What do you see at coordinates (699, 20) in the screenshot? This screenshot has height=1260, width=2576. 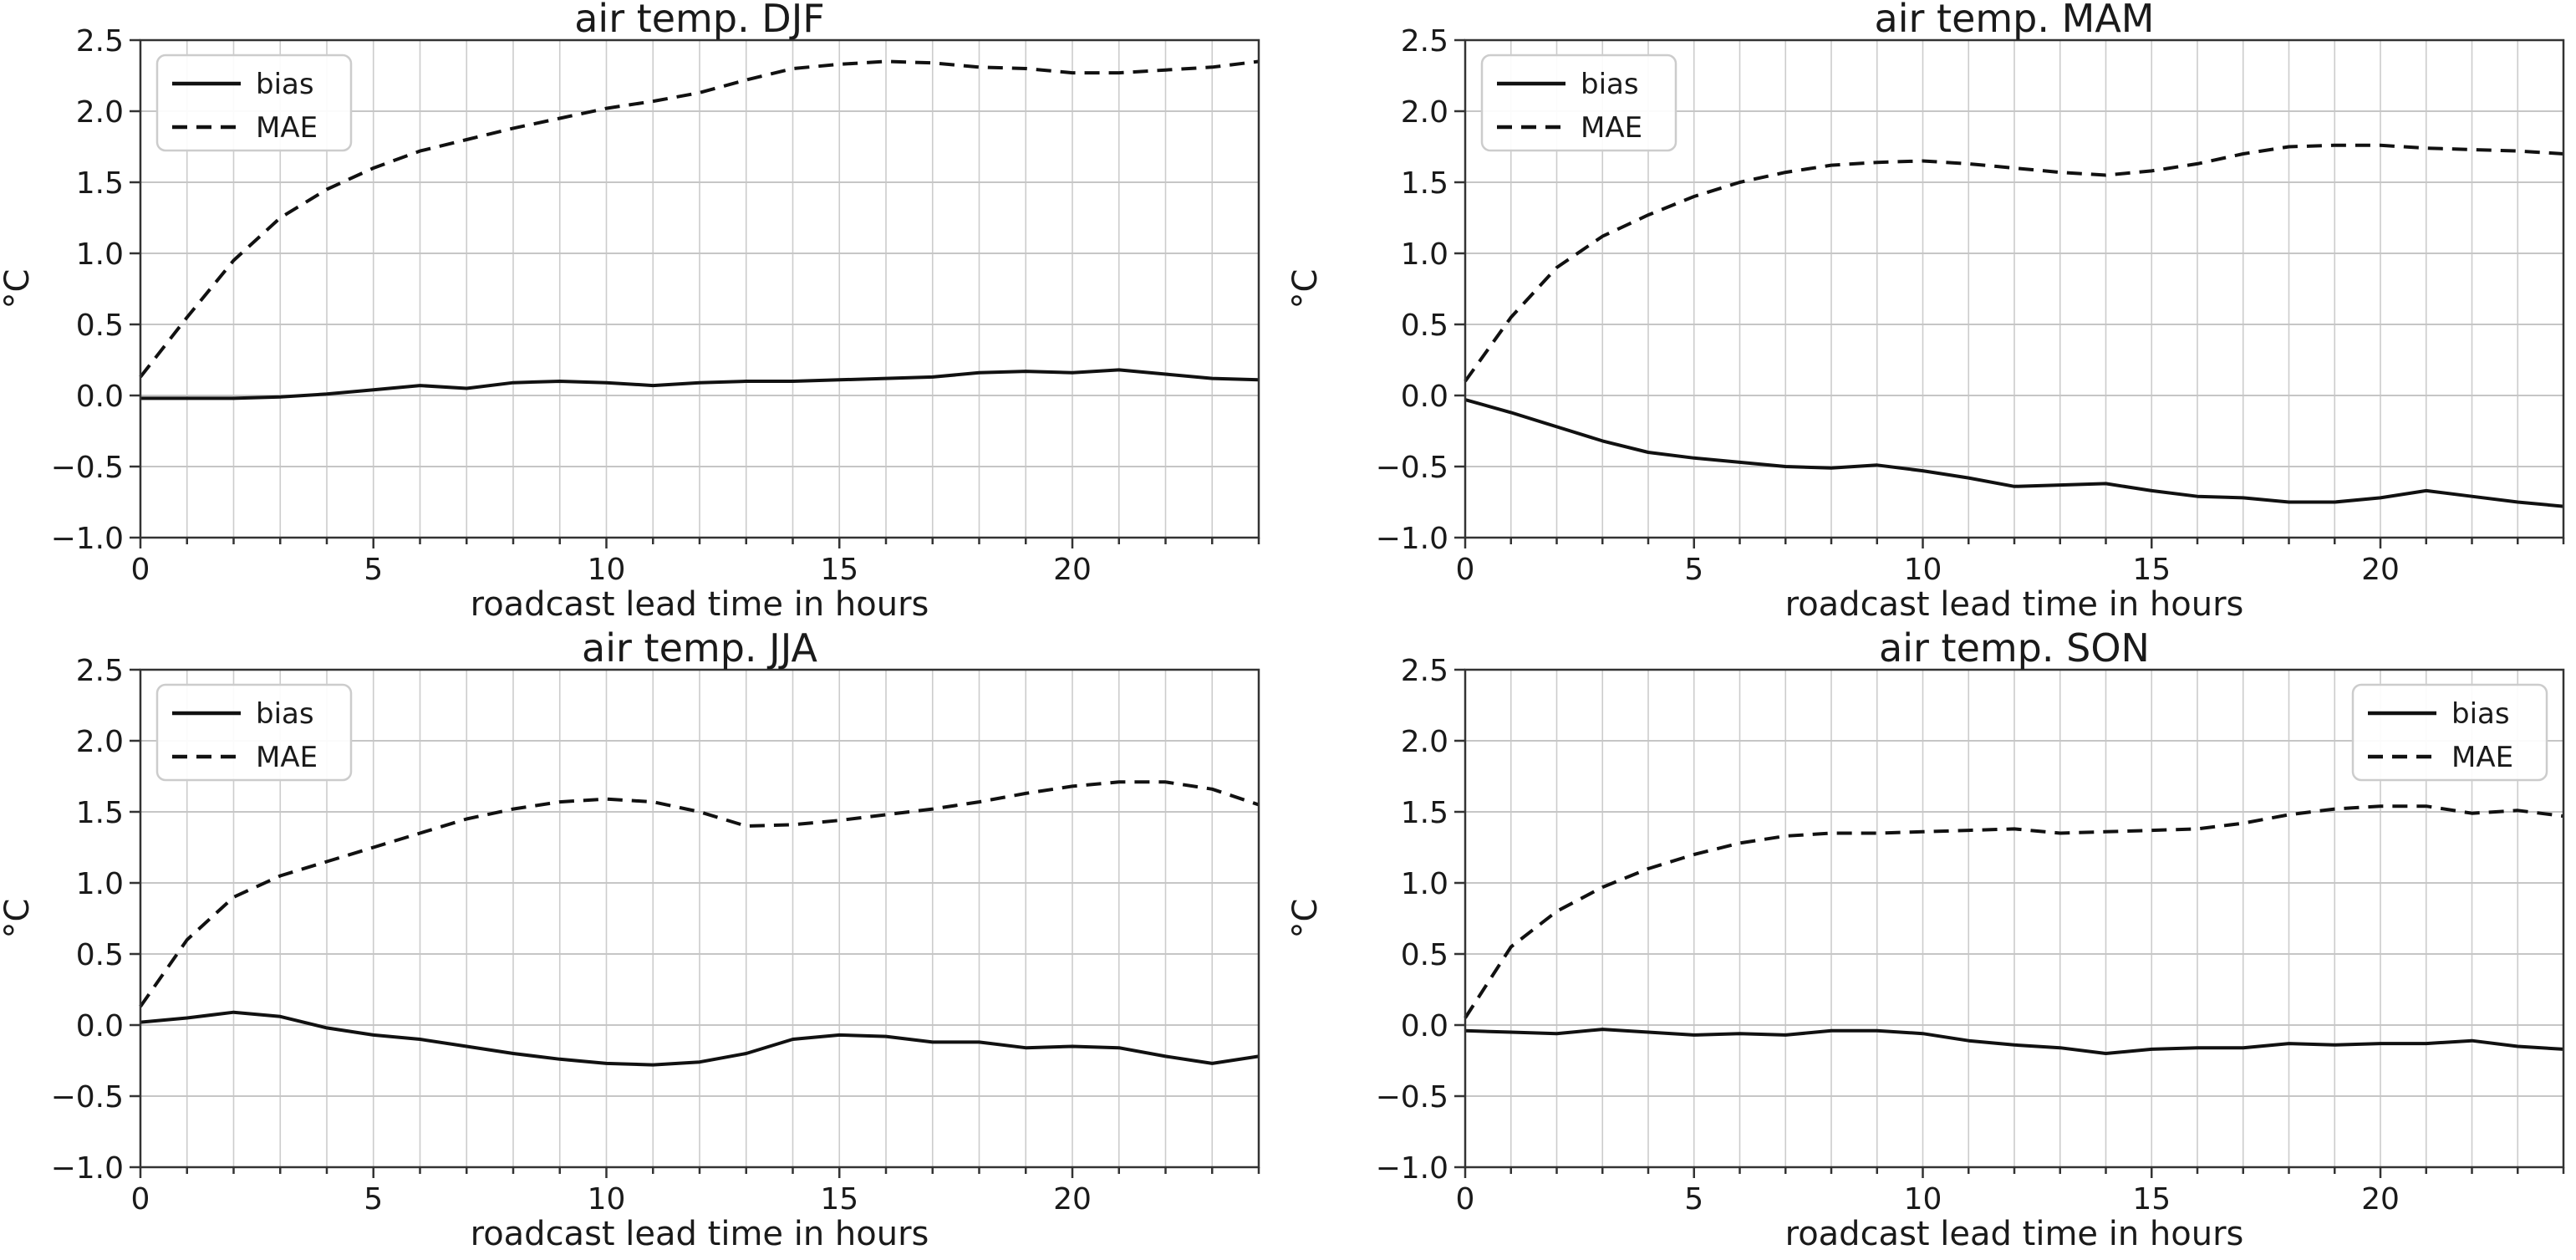 I see `chart-title: air temp. DJF` at bounding box center [699, 20].